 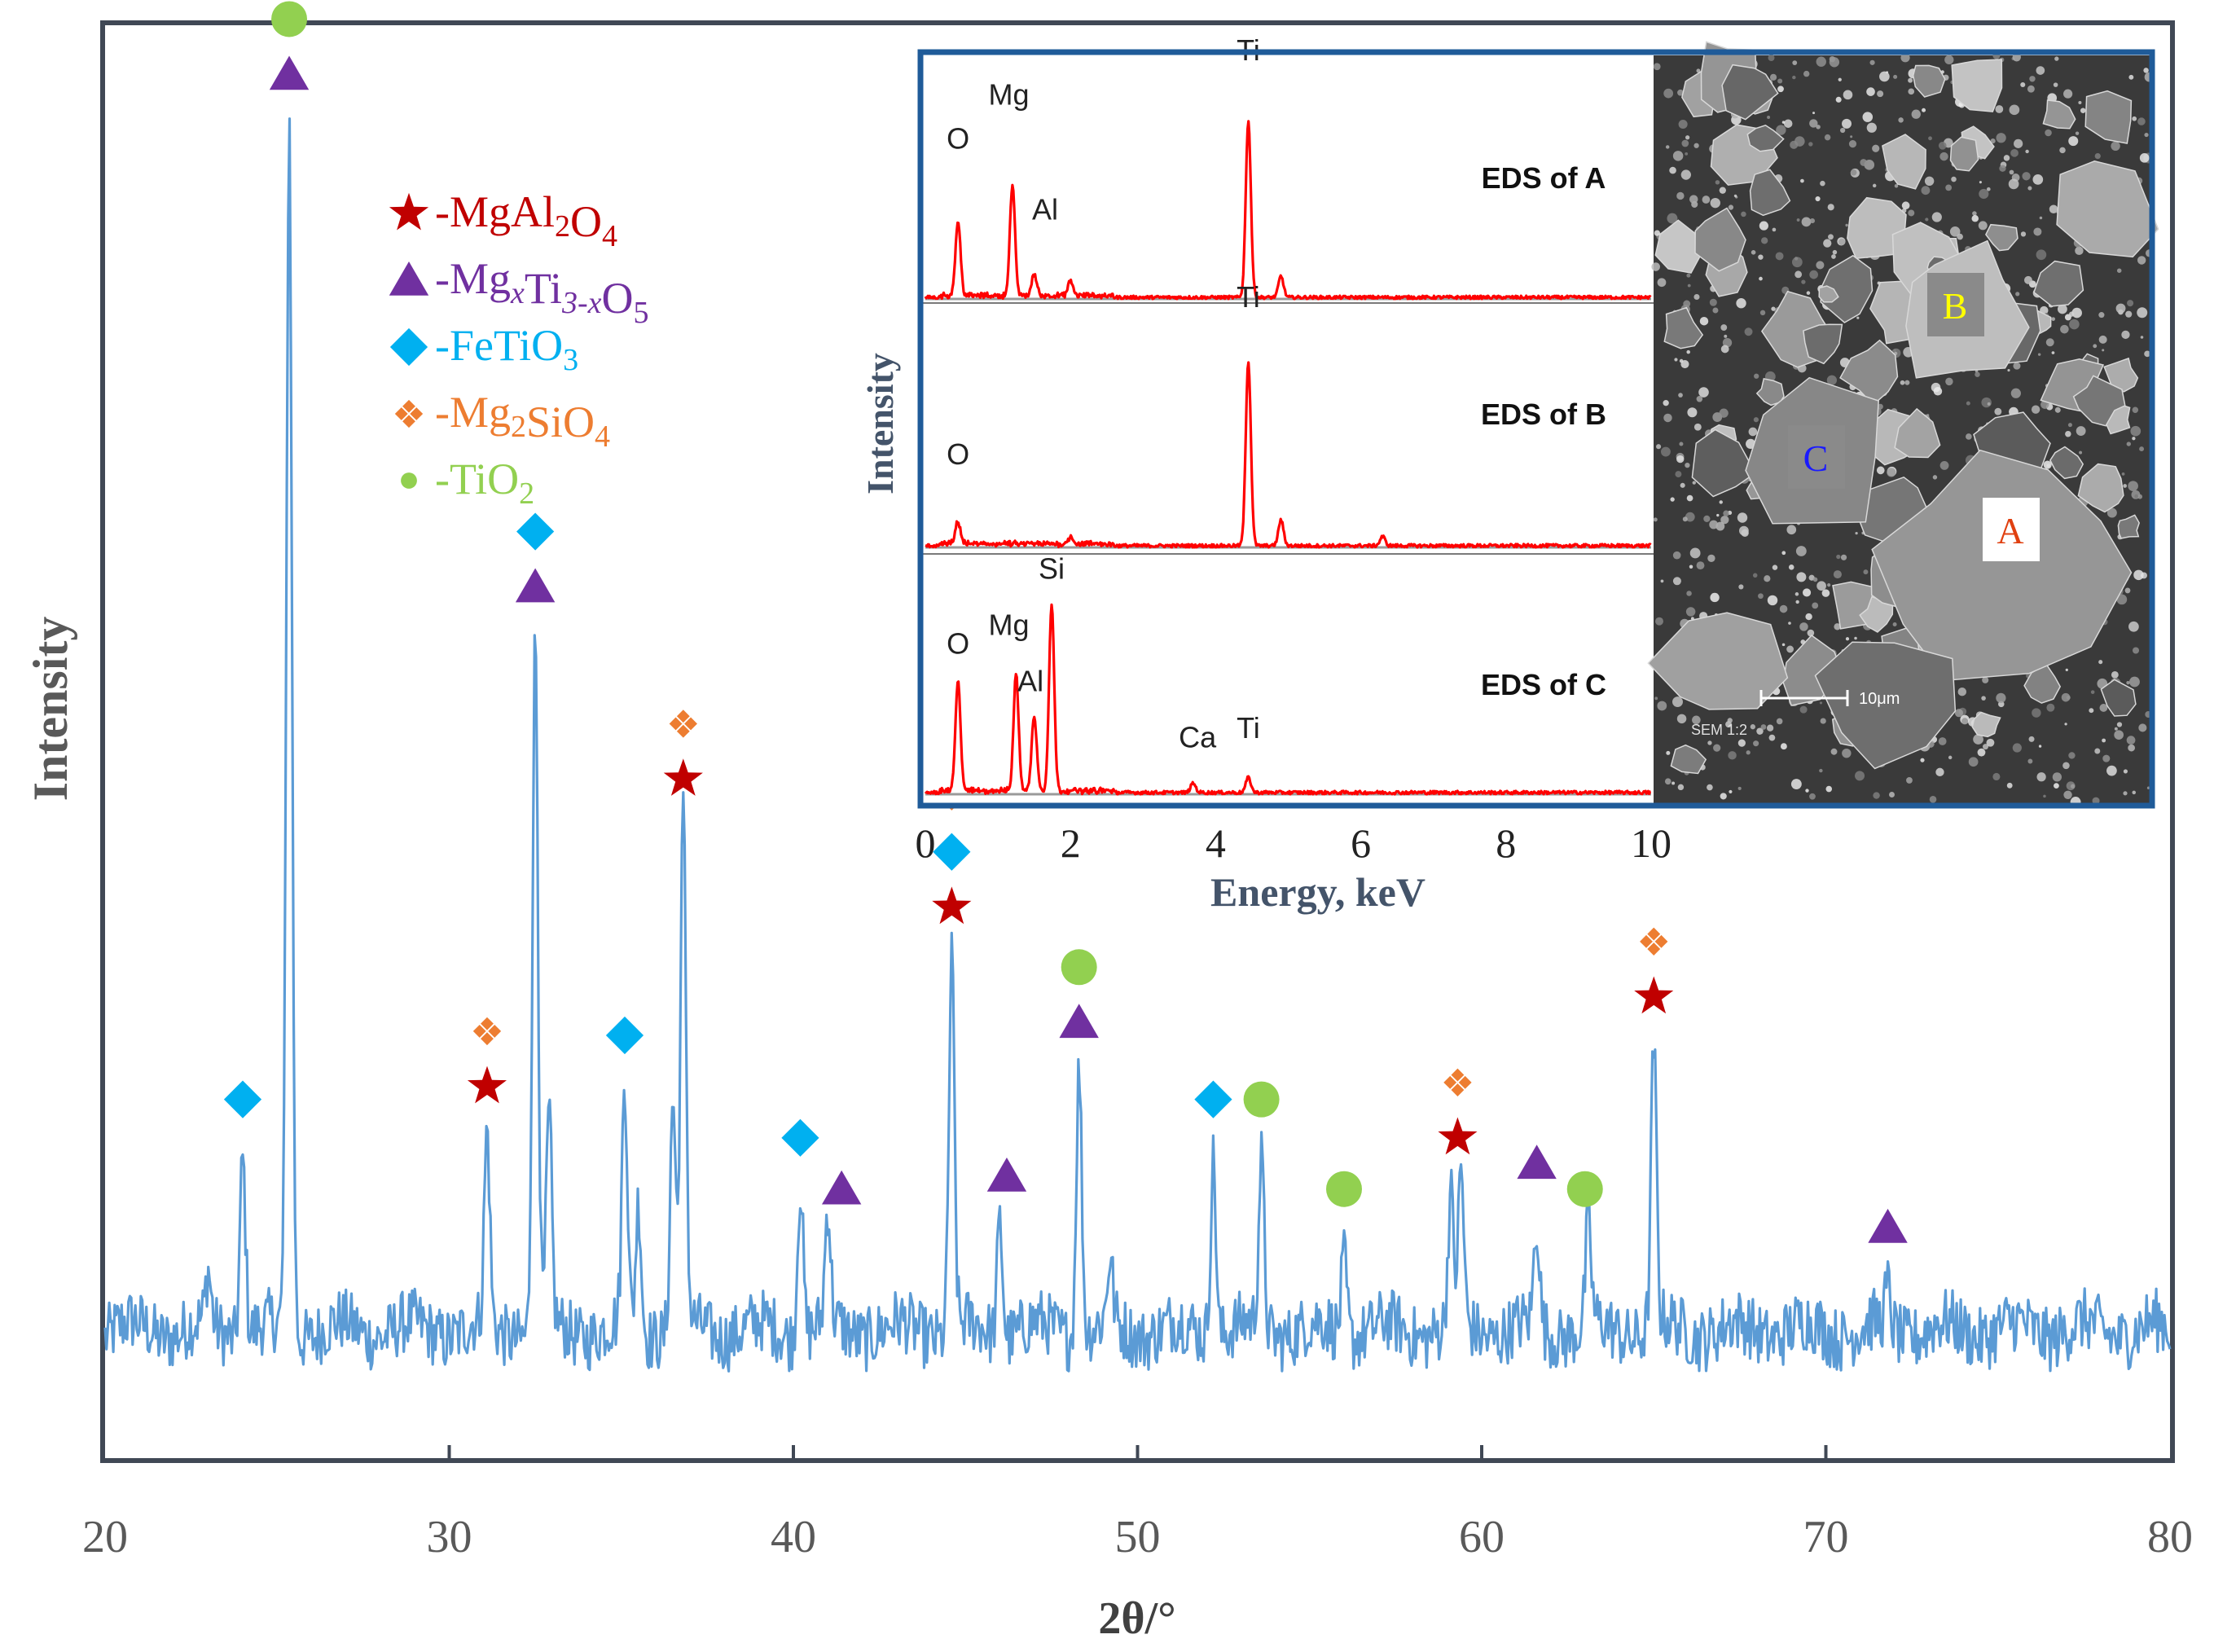 What do you see at coordinates (1543, 414) in the screenshot?
I see `spectrum-title: EDS of B` at bounding box center [1543, 414].